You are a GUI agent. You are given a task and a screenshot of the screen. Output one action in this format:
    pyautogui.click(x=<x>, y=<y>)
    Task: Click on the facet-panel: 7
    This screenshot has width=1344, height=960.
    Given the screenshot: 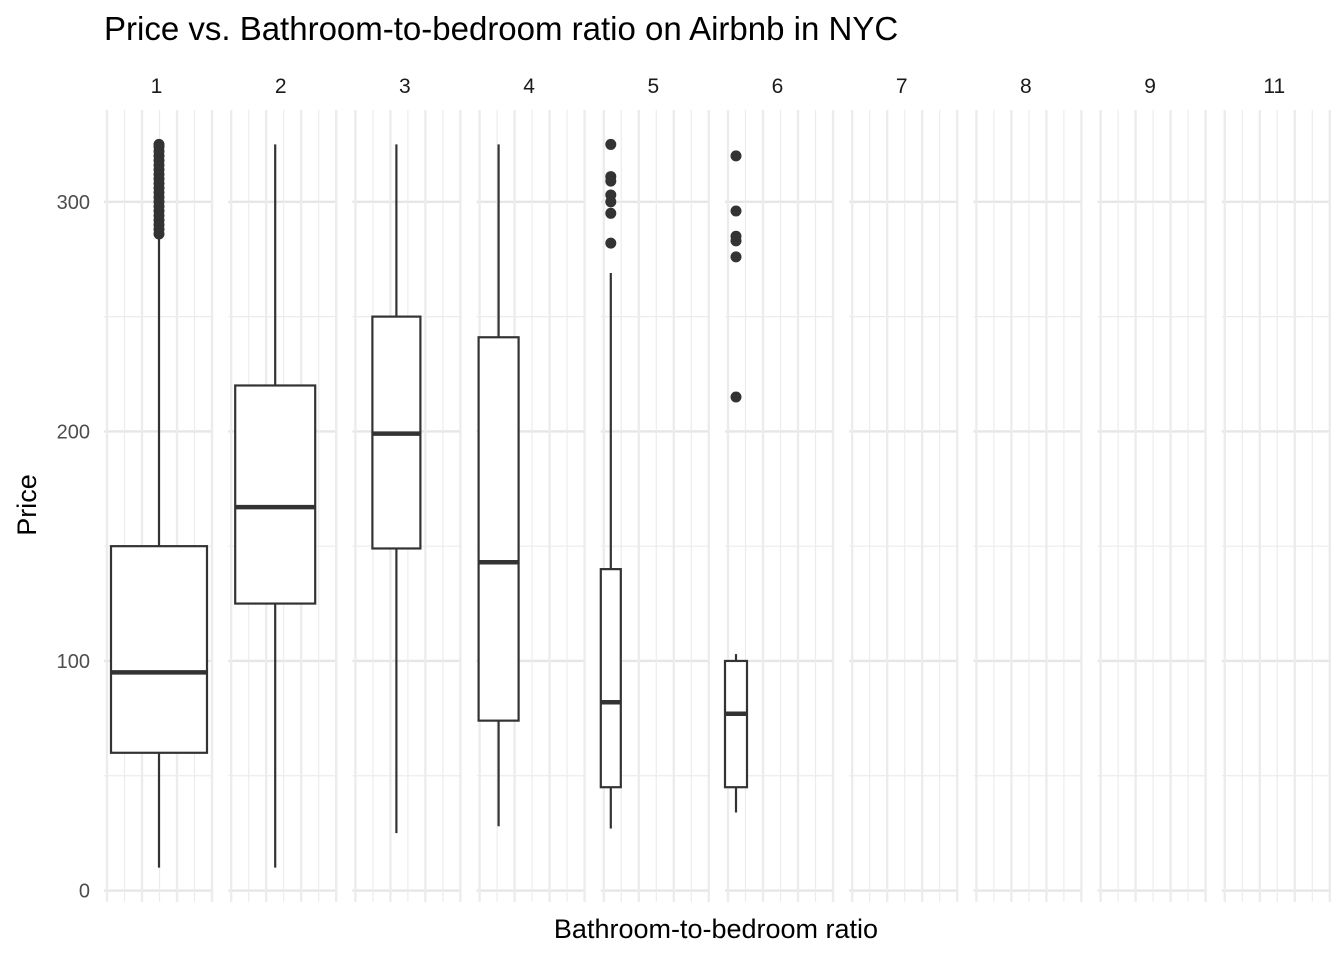 What is the action you would take?
    pyautogui.click(x=904, y=488)
    